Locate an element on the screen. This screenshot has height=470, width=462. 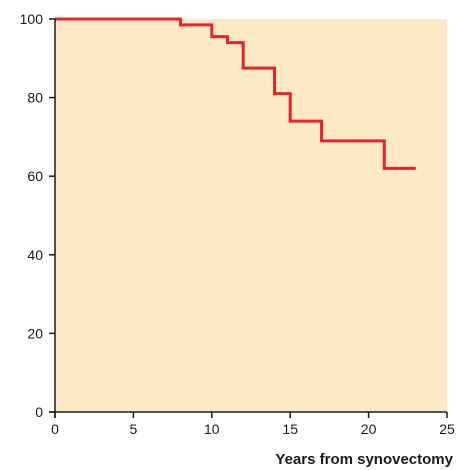
x-tick-label: 5 is located at coordinates (134, 429).